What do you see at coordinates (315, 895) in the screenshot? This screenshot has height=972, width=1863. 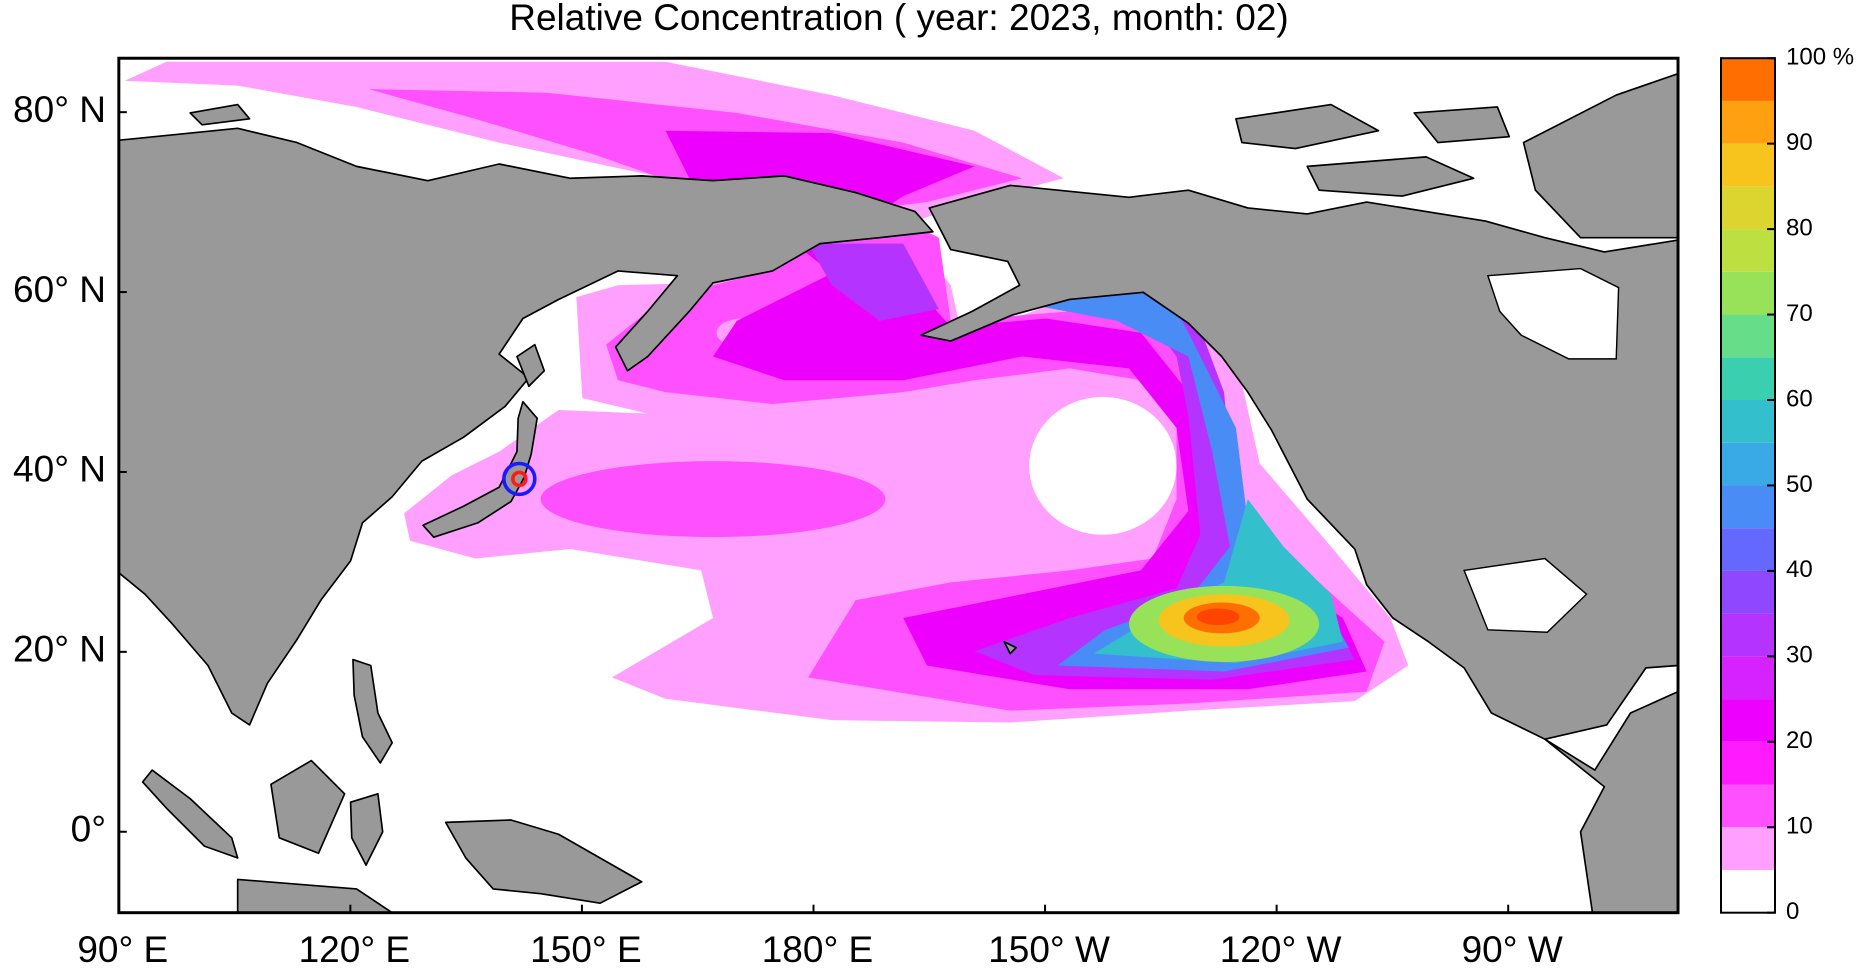 I see `australia-edge` at bounding box center [315, 895].